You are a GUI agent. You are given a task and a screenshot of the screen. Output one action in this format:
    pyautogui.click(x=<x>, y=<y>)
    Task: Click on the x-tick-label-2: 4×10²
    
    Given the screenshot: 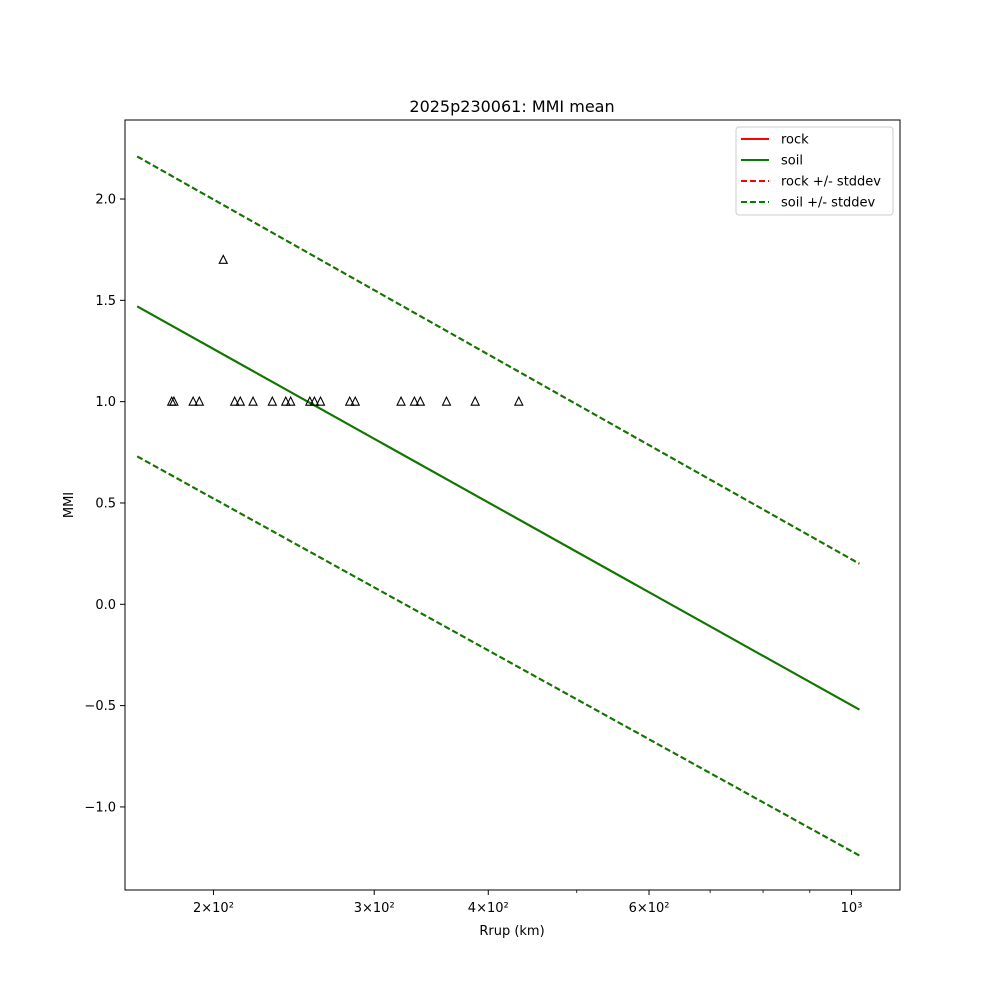 What is the action you would take?
    pyautogui.click(x=488, y=908)
    